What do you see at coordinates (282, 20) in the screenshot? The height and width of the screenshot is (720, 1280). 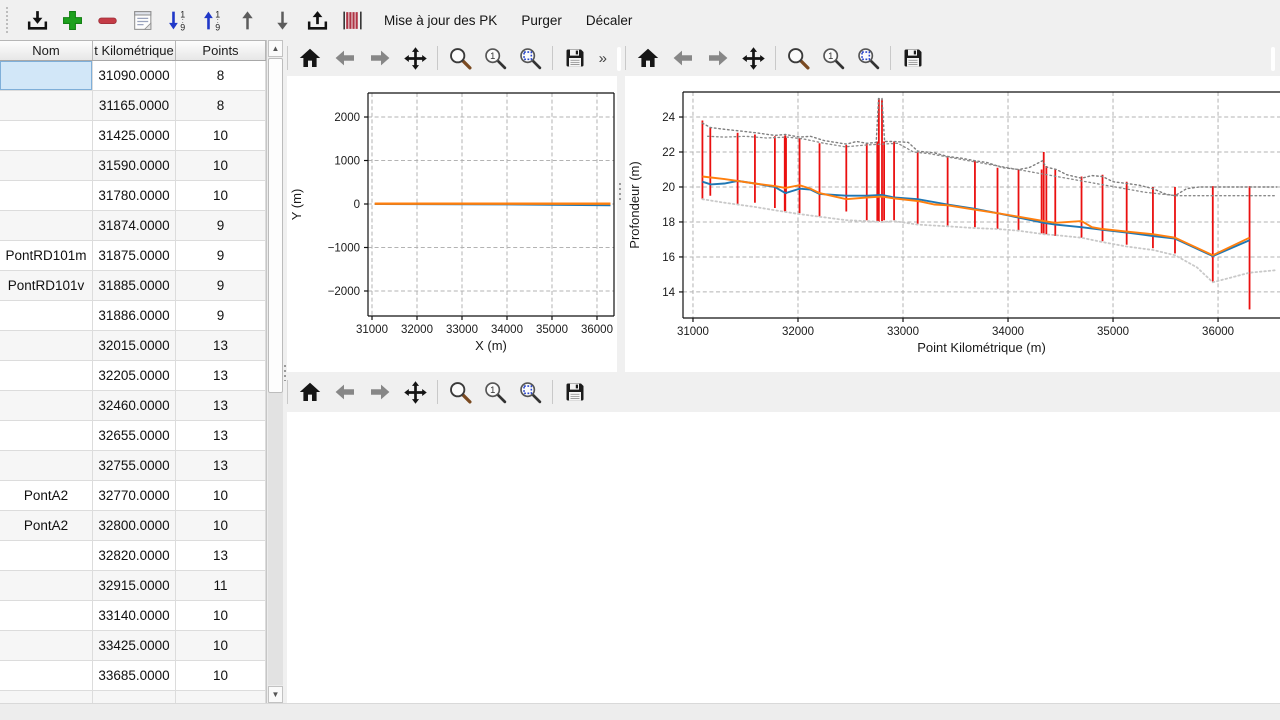 I see `move-down-icon` at bounding box center [282, 20].